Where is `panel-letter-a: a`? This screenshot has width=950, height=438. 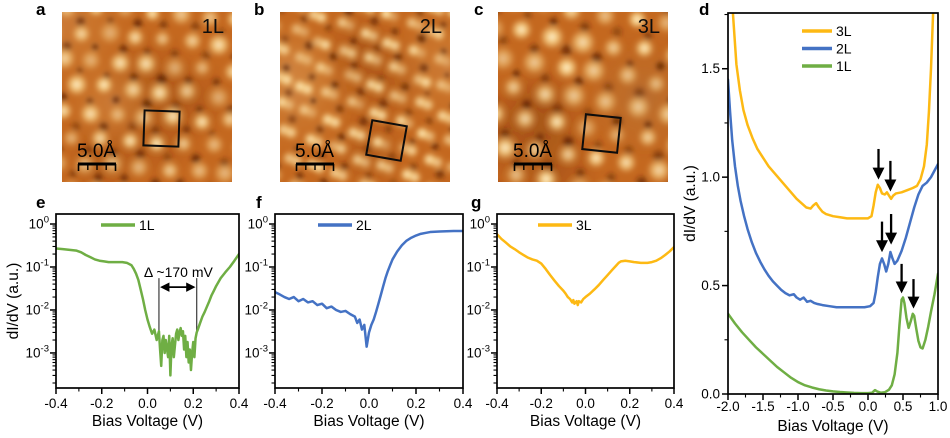 panel-letter-a: a is located at coordinates (41, 9).